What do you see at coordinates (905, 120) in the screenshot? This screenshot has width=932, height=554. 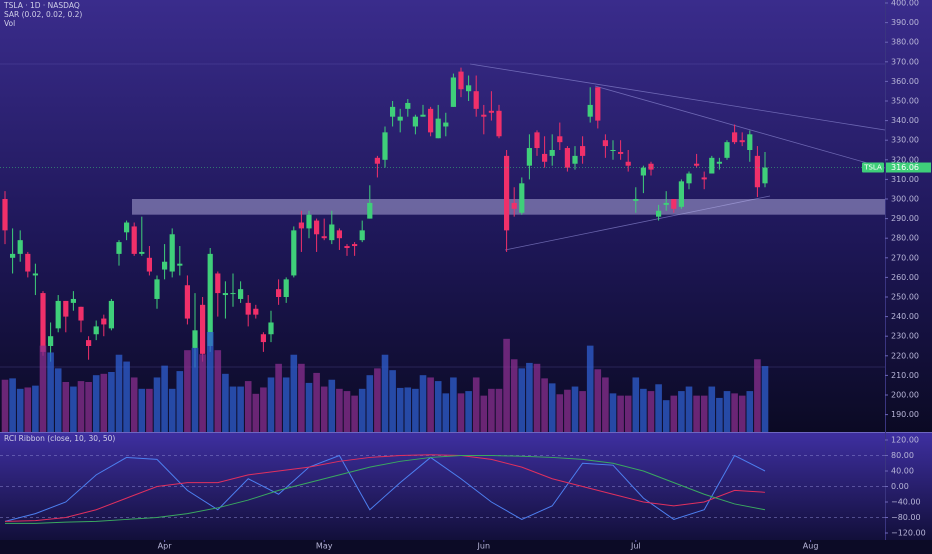 I see `y-tick-label: 340.00` at bounding box center [905, 120].